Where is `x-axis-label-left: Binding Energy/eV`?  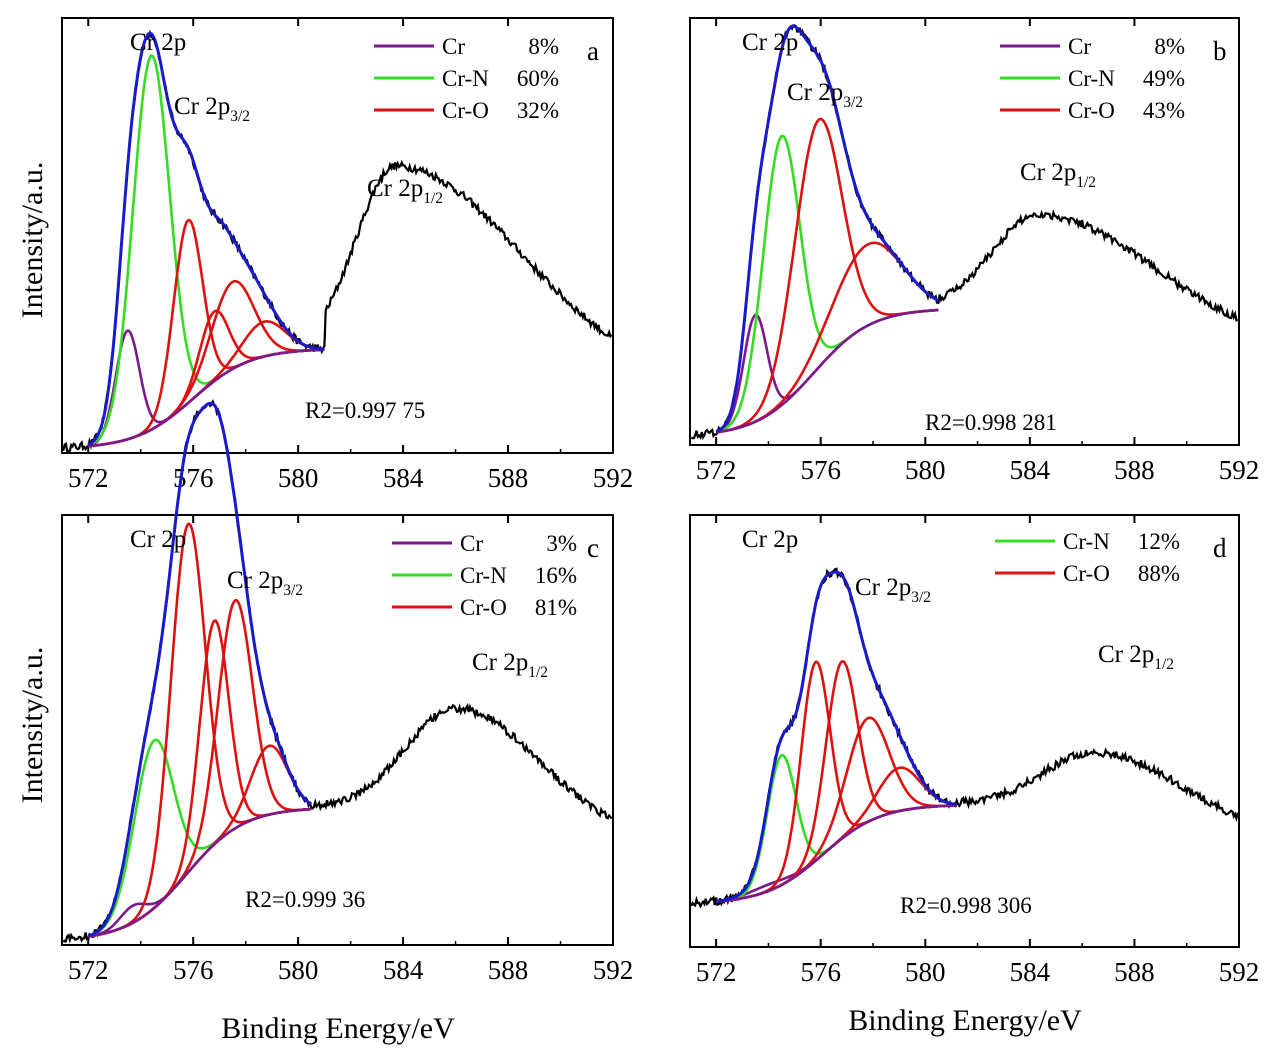
x-axis-label-left: Binding Energy/eV is located at coordinates (338, 1028).